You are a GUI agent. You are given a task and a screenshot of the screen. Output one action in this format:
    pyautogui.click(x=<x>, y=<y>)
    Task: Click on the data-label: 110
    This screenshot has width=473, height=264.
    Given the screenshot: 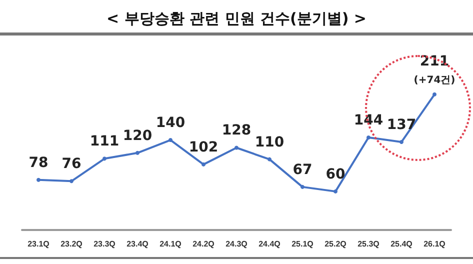 What is the action you would take?
    pyautogui.click(x=269, y=142)
    